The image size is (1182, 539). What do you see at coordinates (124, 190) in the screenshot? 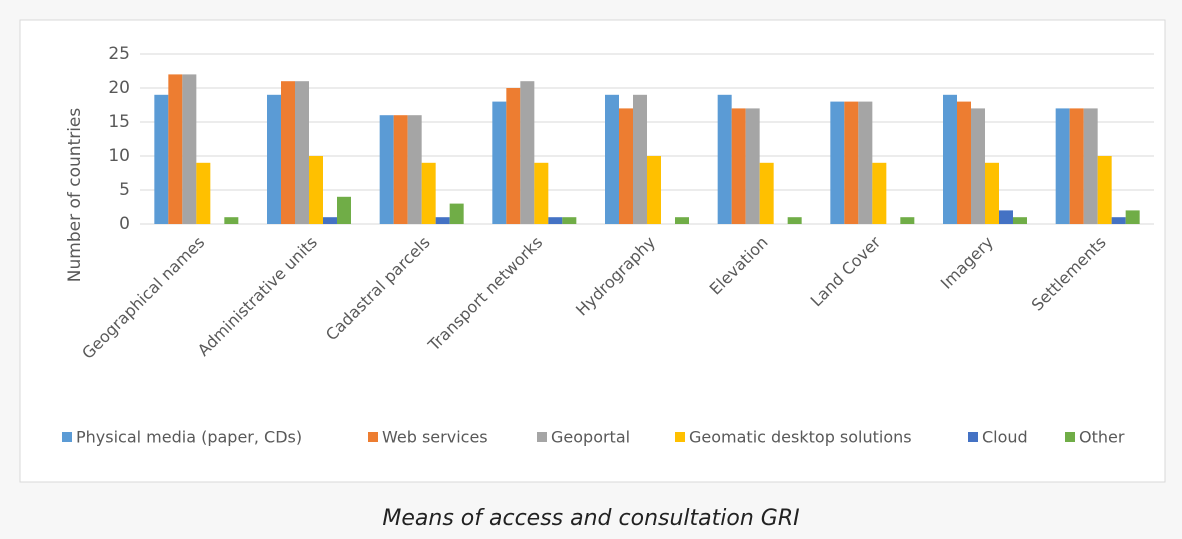
I see `y-tick-label: 5` at bounding box center [124, 190].